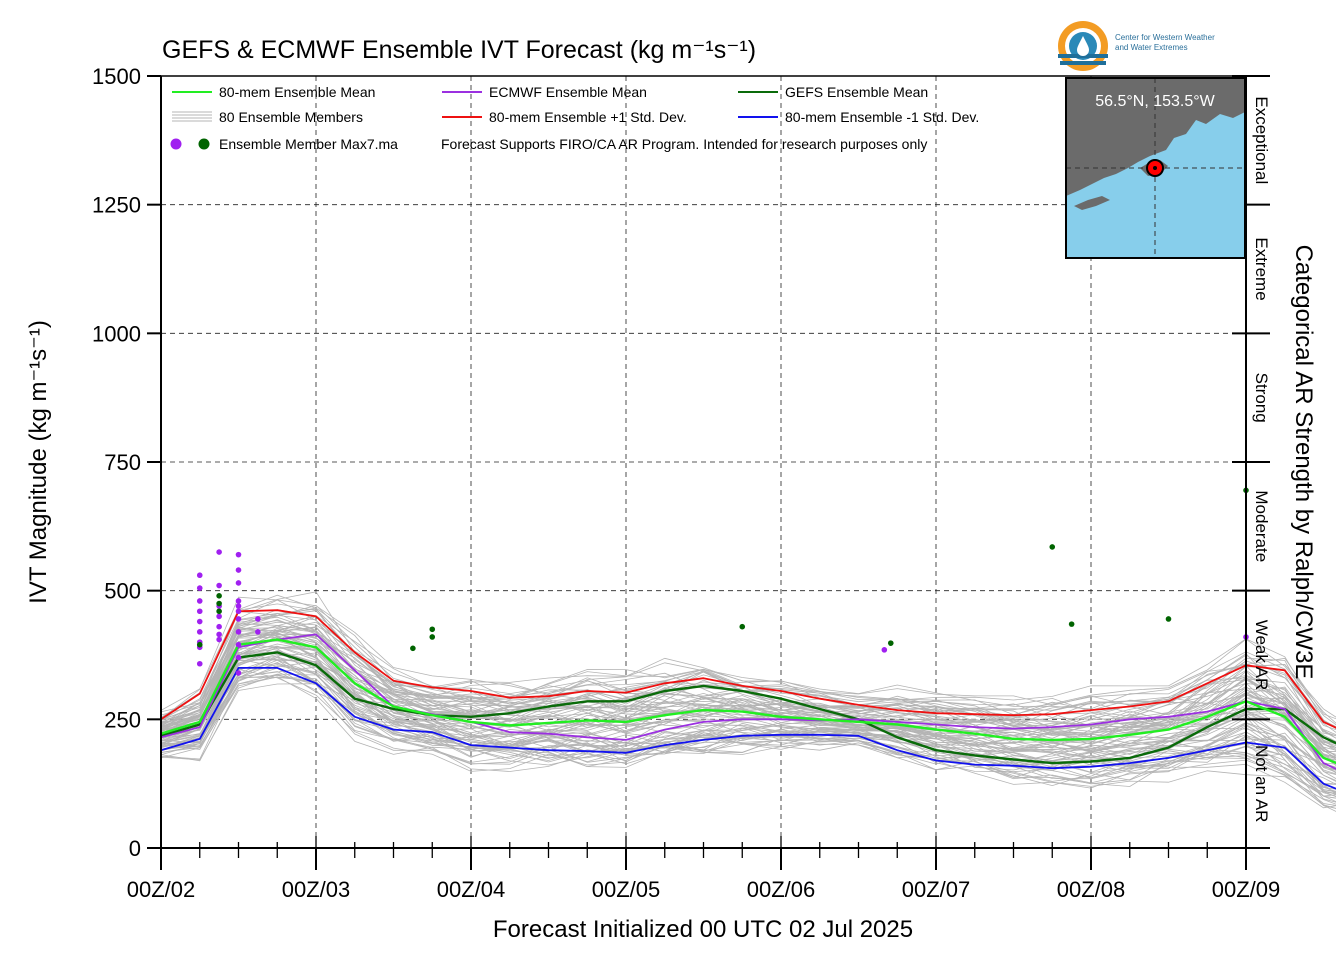 This screenshot has width=1336, height=967. Describe the element at coordinates (135, 848) in the screenshot. I see `y-tick-label: 0` at that location.